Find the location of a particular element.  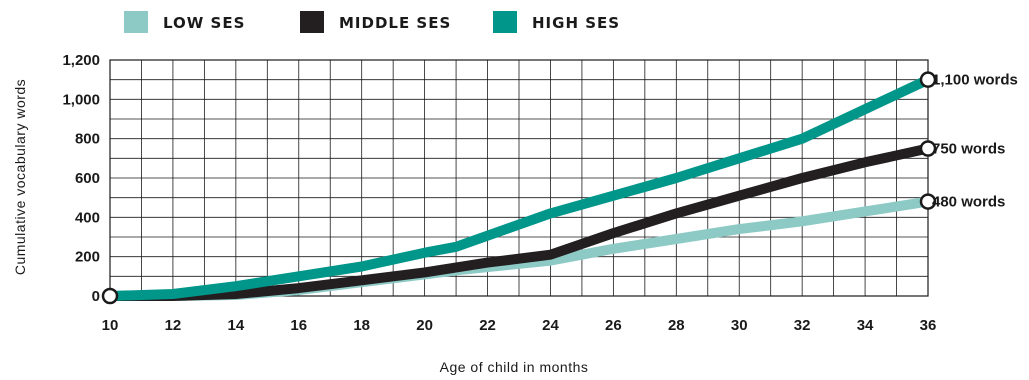

legend: LOW SES MIDDLE SES HIGH SES is located at coordinates (372, 22).